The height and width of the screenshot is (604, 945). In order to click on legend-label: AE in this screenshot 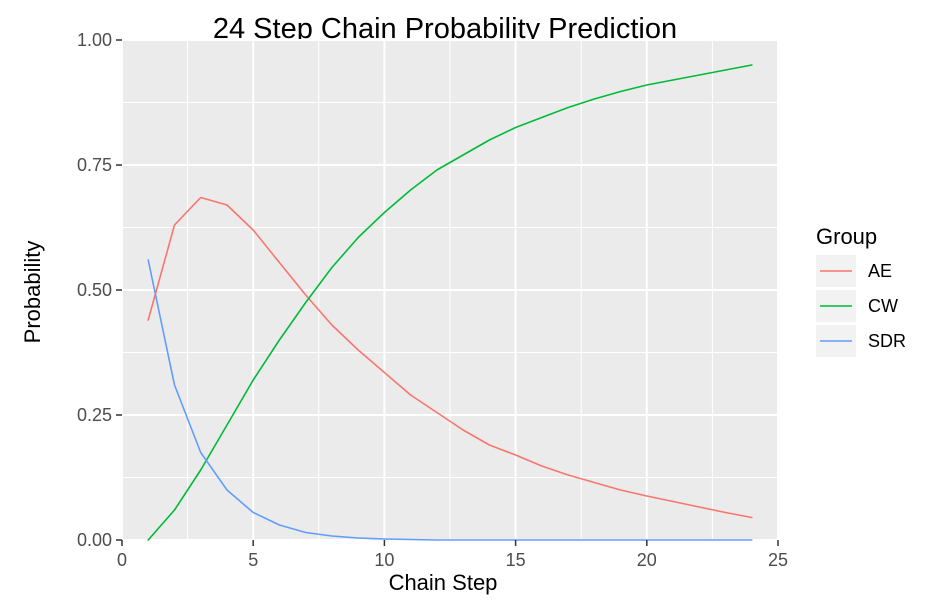, I will do `click(880, 271)`.